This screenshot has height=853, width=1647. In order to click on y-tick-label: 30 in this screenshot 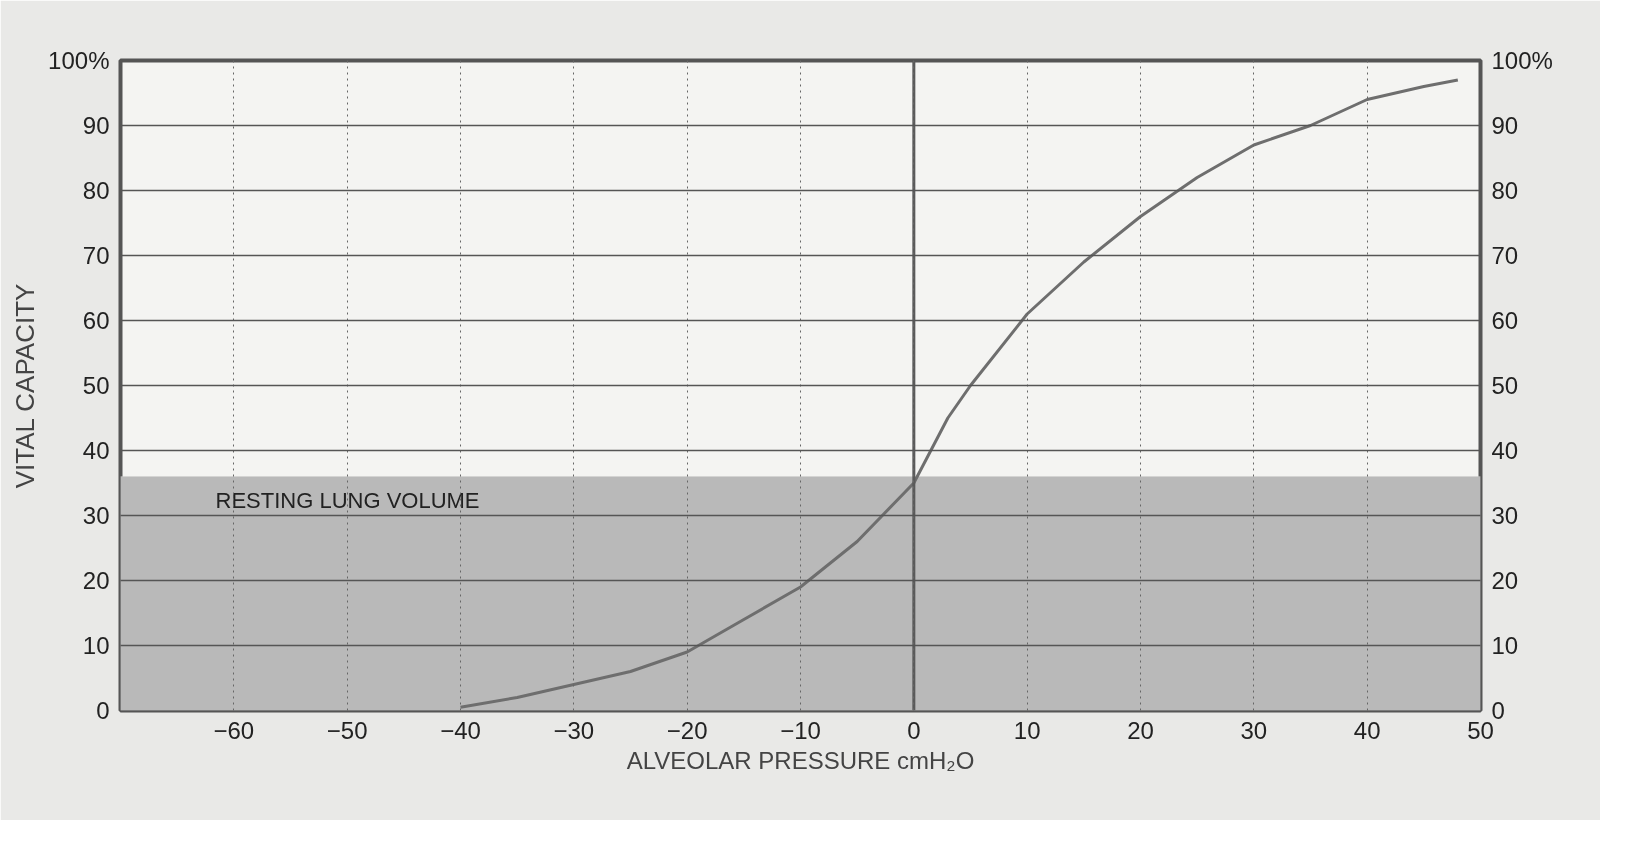, I will do `click(96, 515)`.